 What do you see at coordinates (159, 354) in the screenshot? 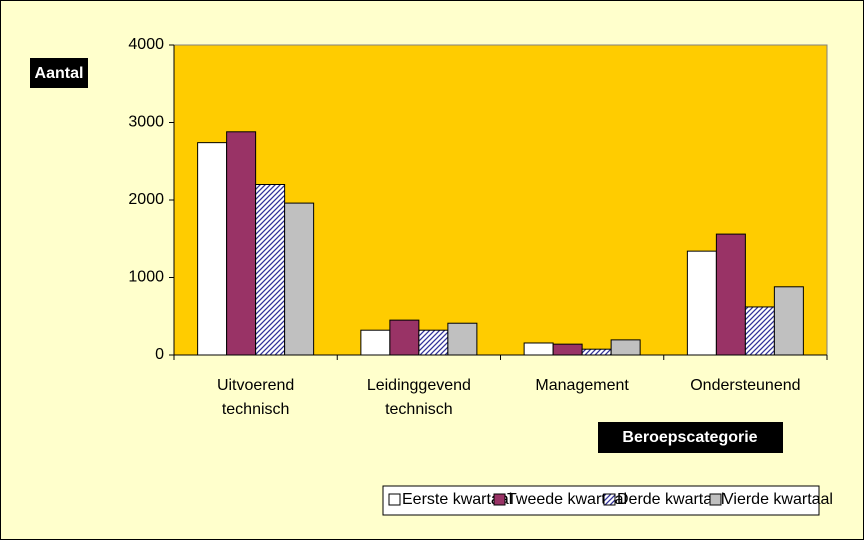
I see `y-tick-label: 0` at bounding box center [159, 354].